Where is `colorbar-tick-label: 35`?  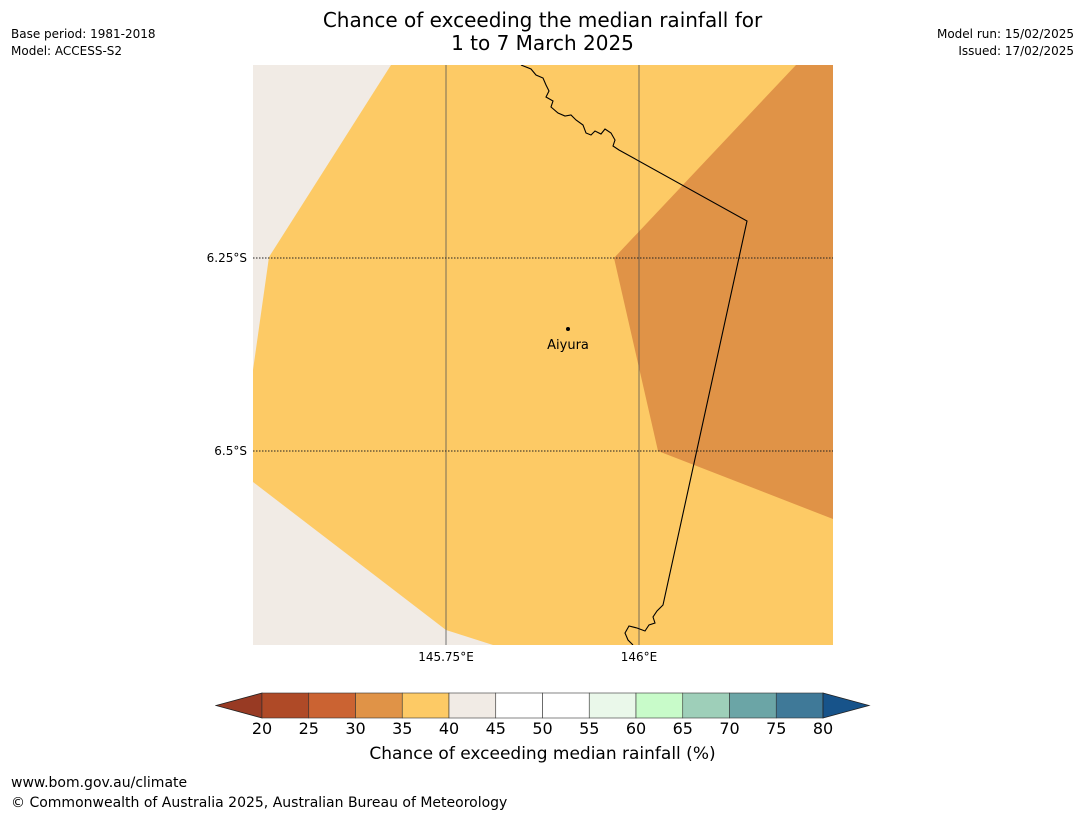
colorbar-tick-label: 35 is located at coordinates (402, 728).